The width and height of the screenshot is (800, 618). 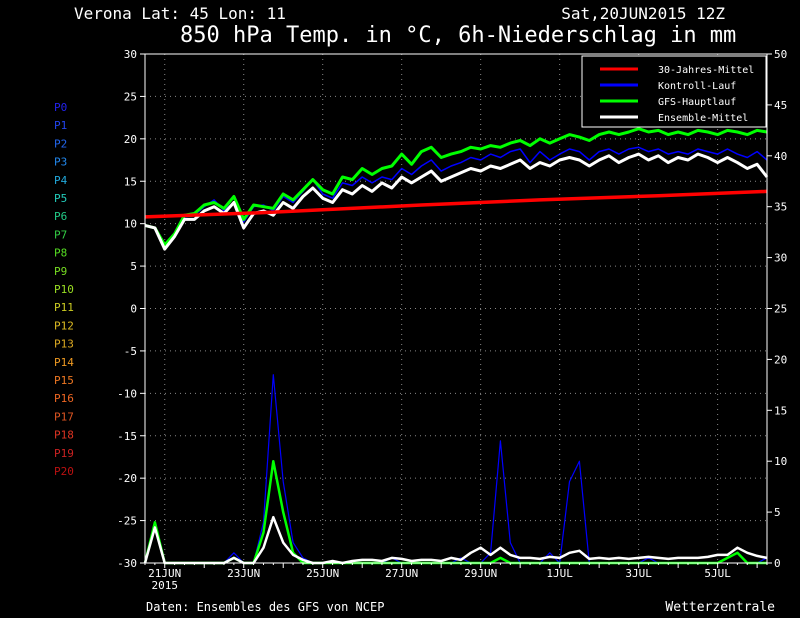 I want to click on member-label: P3, so click(x=60, y=162).